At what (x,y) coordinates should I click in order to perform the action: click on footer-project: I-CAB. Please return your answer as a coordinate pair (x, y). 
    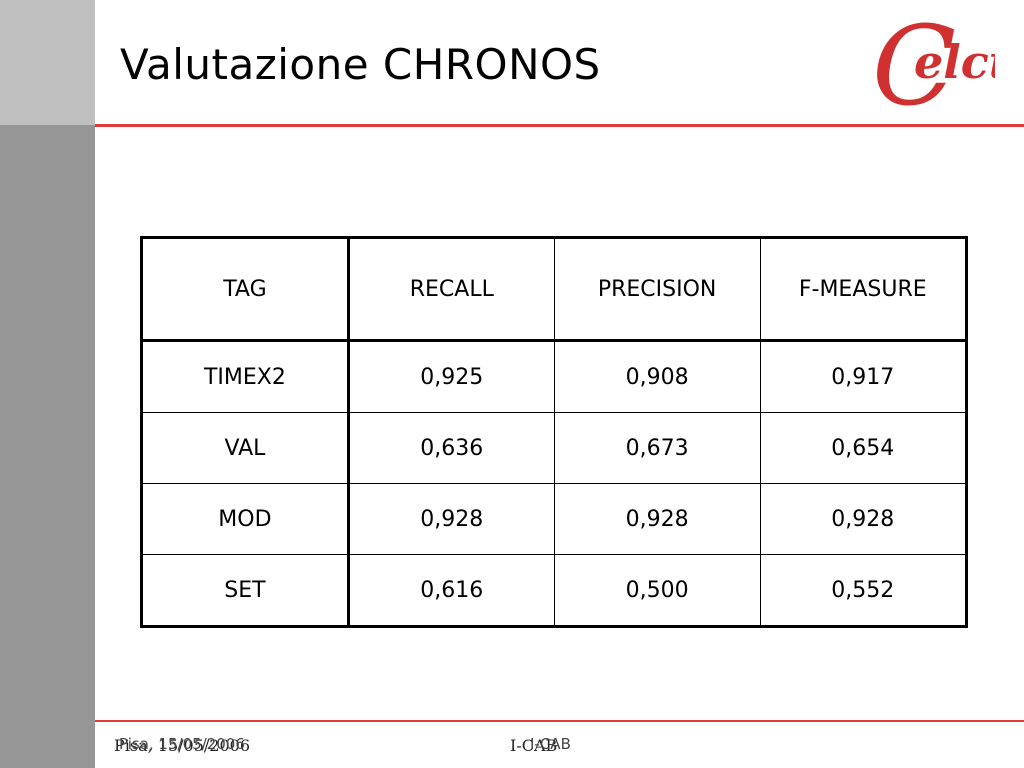
    Looking at the image, I should click on (534, 745).